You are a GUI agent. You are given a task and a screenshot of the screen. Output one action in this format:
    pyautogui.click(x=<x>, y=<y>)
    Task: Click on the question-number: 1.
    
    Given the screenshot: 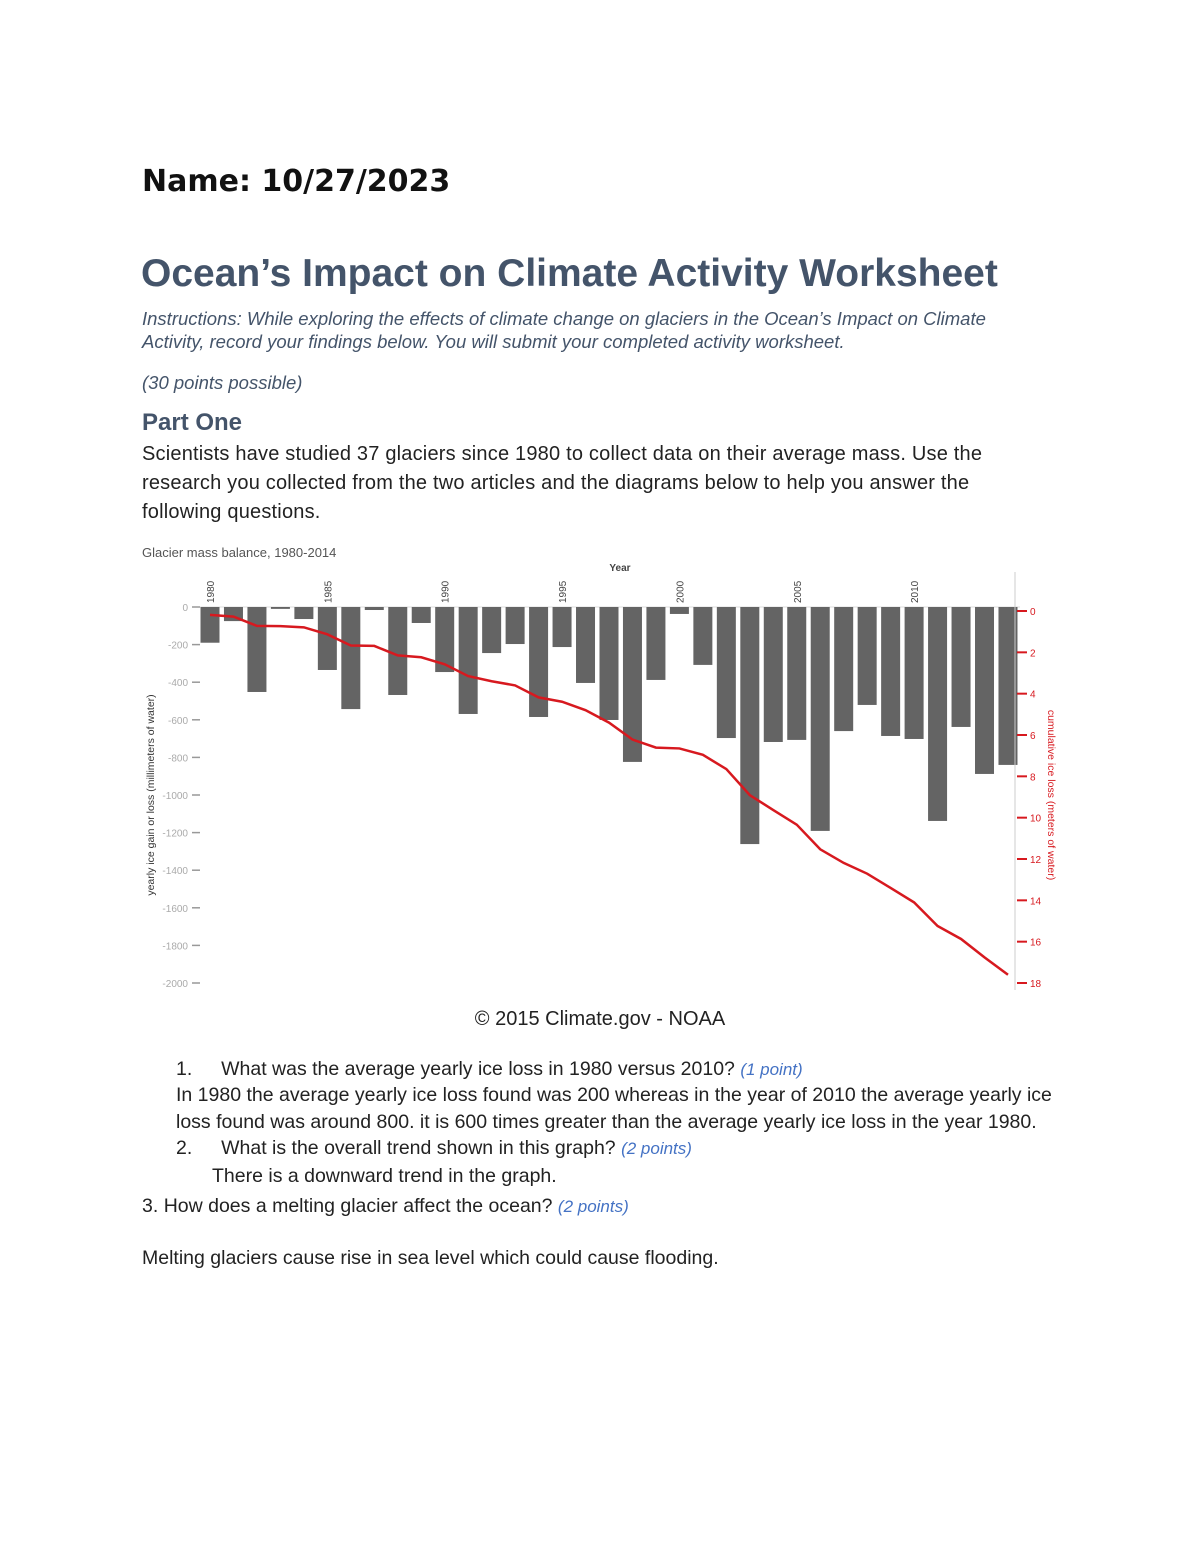 What is the action you would take?
    pyautogui.click(x=184, y=1069)
    